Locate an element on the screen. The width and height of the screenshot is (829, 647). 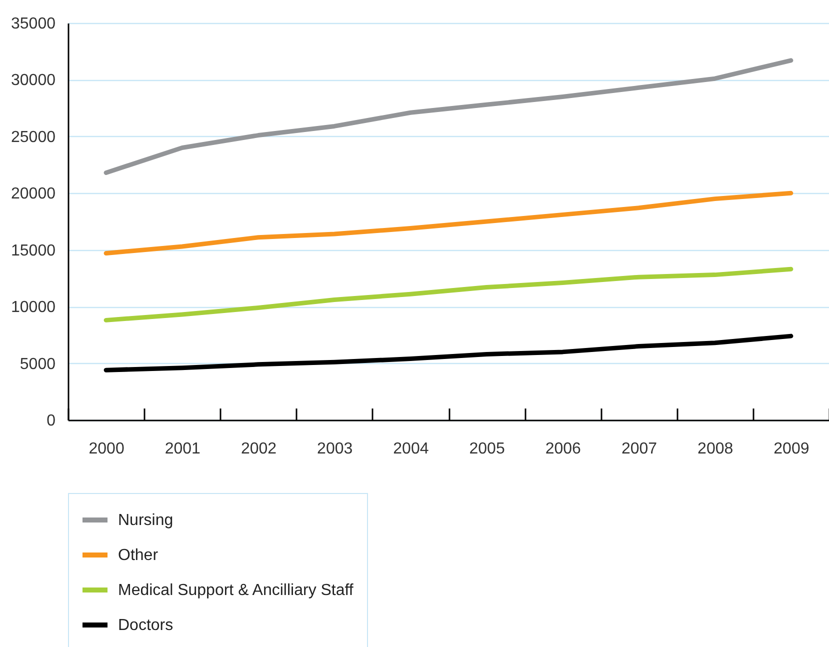
legend-label: Nursing is located at coordinates (146, 520).